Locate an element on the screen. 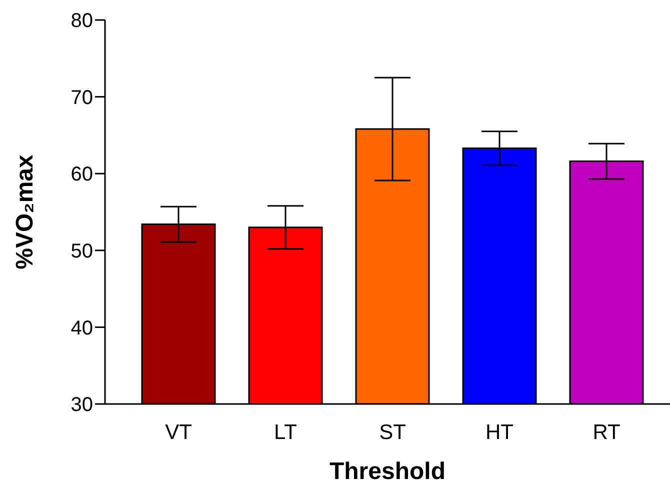 This screenshot has height=483, width=670. y-tick-label: 50 is located at coordinates (81, 251).